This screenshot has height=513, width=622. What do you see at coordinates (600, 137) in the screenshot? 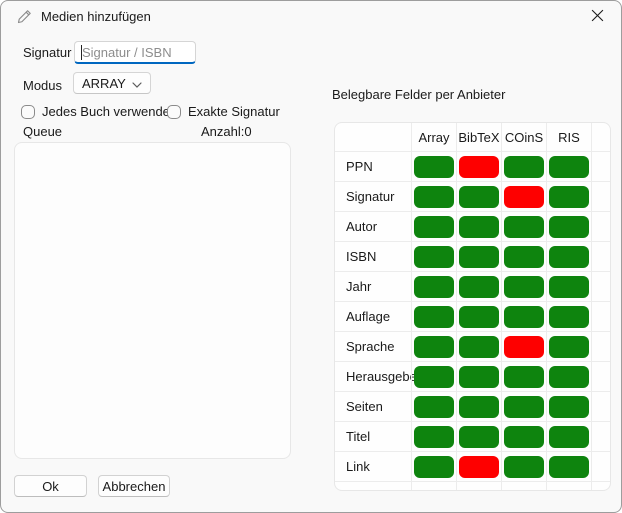
I see `header-filler` at bounding box center [600, 137].